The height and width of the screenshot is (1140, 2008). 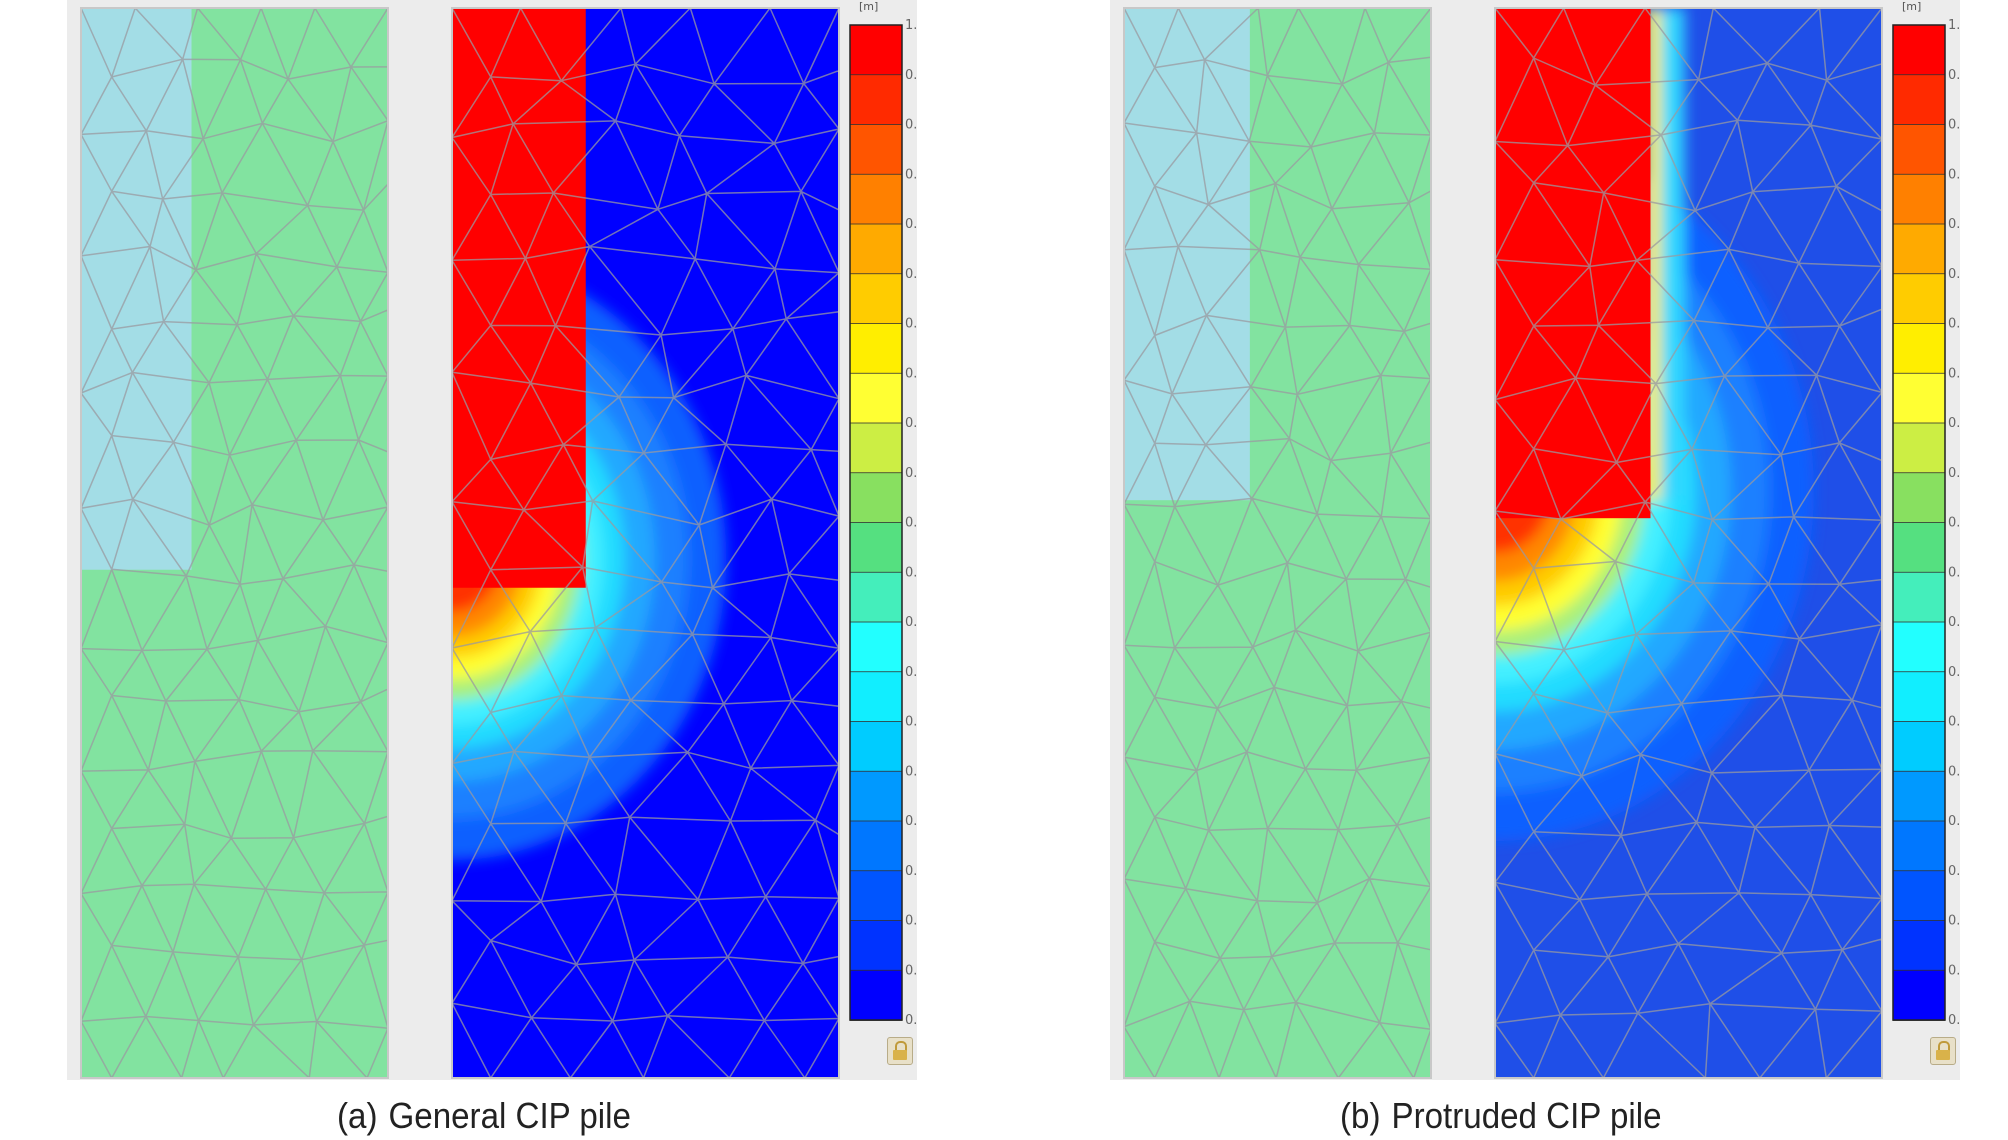 What do you see at coordinates (509, 1115) in the screenshot?
I see `caption-text: General CIP pile` at bounding box center [509, 1115].